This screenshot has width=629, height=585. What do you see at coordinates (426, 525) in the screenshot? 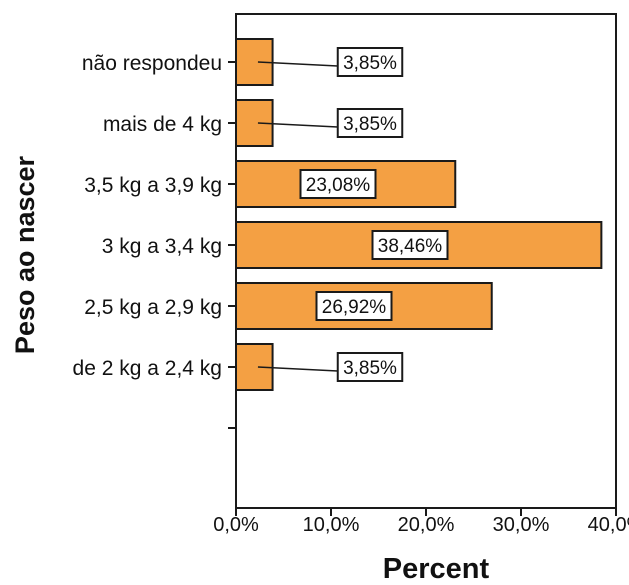
I see `x-tick-label: 20,0%` at bounding box center [426, 525].